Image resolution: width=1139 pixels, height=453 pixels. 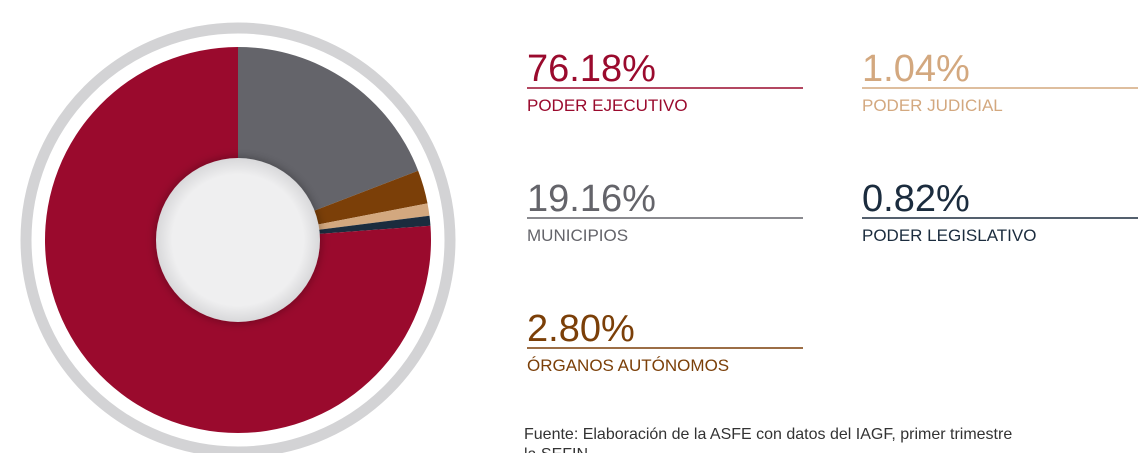 What do you see at coordinates (607, 105) in the screenshot?
I see `legend-label: PODER EJECUTIVO` at bounding box center [607, 105].